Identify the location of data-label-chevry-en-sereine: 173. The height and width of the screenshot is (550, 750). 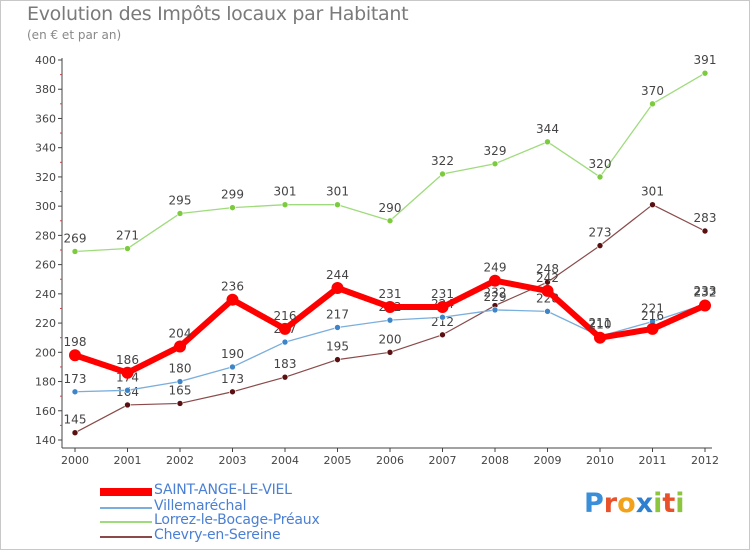
(232, 379).